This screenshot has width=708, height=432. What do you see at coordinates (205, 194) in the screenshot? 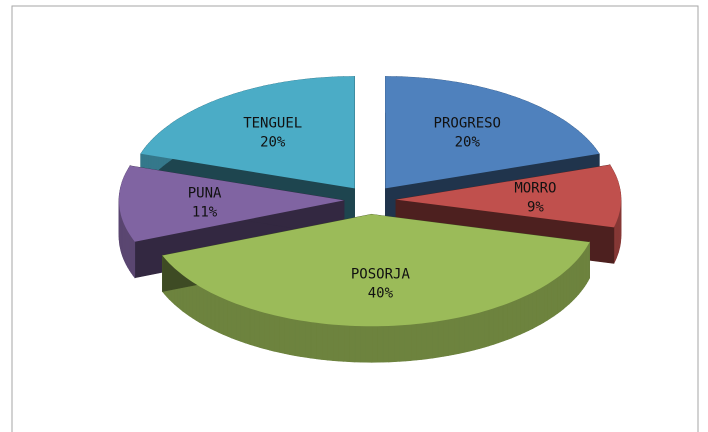
I see `slice-category-label: PUNA` at bounding box center [205, 194].